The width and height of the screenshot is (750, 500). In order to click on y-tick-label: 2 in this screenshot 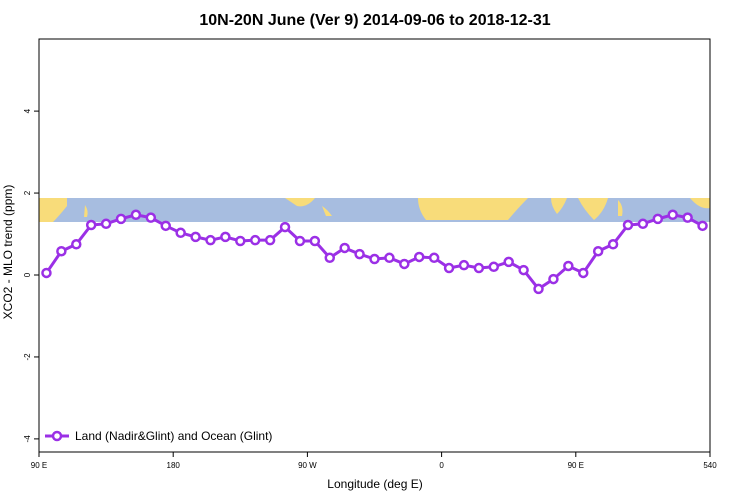, I will do `click(27, 192)`.